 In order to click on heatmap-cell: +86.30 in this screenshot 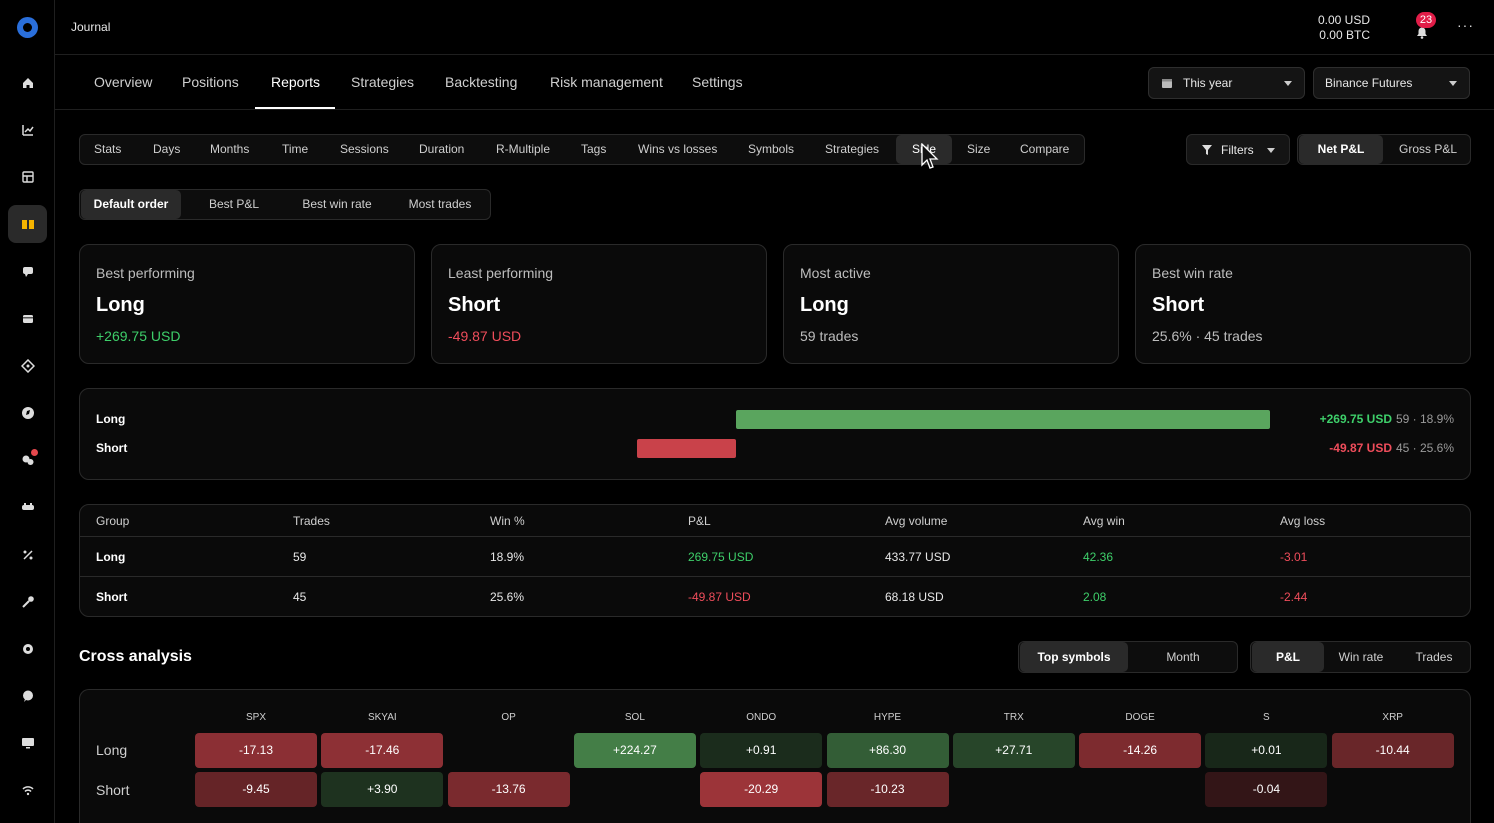, I will do `click(887, 750)`.